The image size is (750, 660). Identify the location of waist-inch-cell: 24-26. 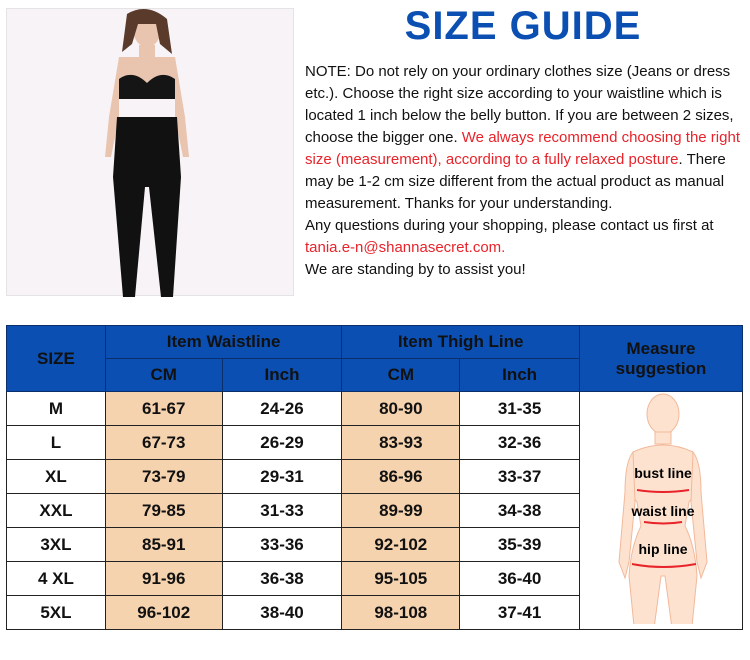
(282, 408).